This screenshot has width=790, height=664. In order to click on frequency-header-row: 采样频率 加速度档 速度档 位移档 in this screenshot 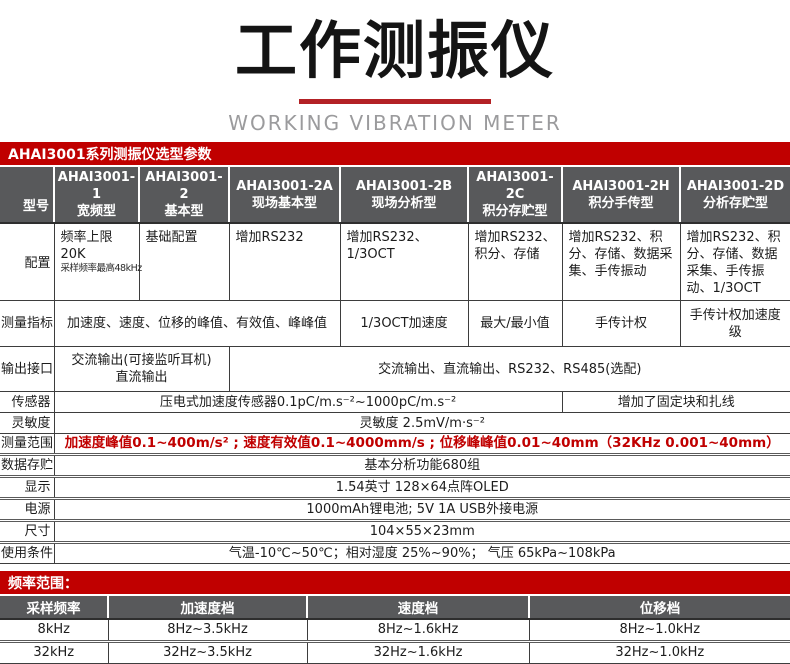, I will do `click(395, 608)`.